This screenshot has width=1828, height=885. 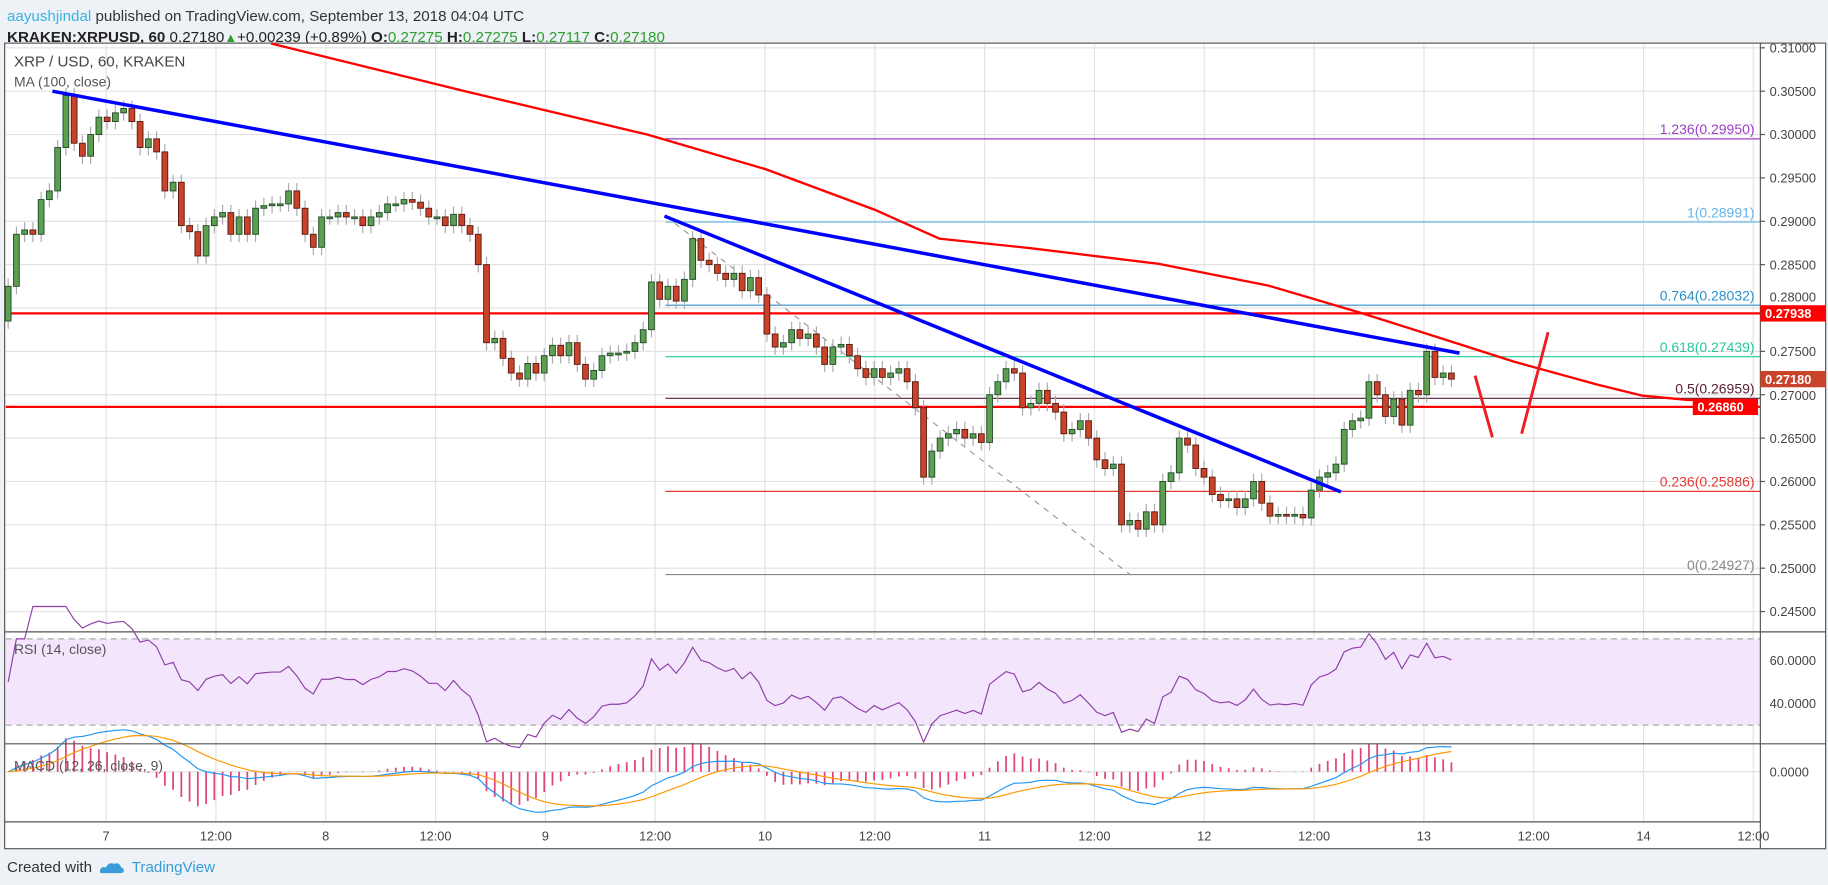 I want to click on low-label: L:, so click(x=529, y=36).